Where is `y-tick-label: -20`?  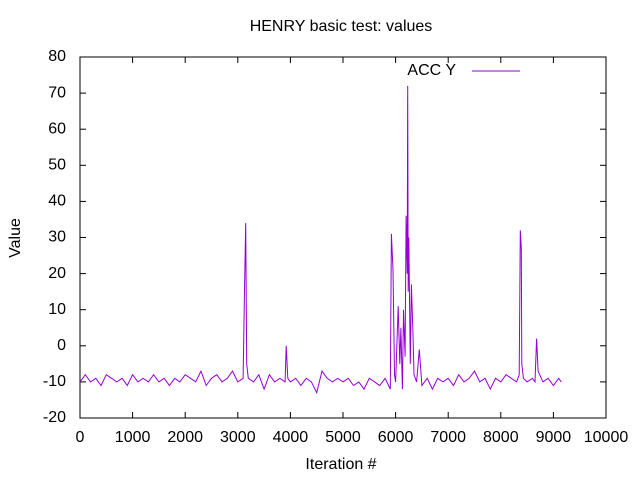
y-tick-label: -20 is located at coordinates (54, 417).